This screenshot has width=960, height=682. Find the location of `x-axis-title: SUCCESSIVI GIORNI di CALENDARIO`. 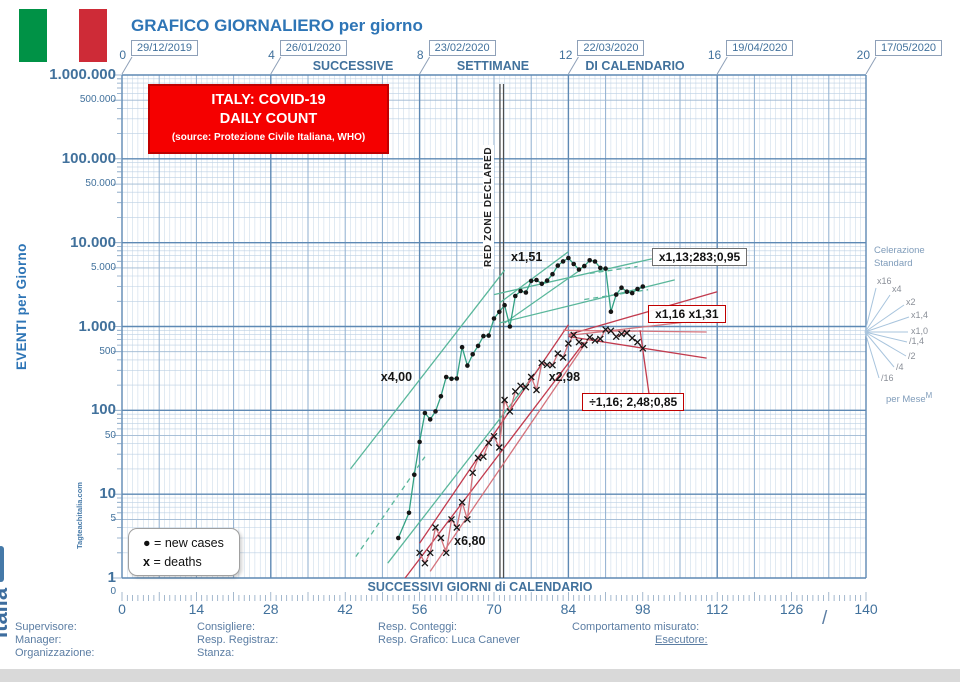

x-axis-title: SUCCESSIVI GIORNI di CALENDARIO is located at coordinates (480, 587).